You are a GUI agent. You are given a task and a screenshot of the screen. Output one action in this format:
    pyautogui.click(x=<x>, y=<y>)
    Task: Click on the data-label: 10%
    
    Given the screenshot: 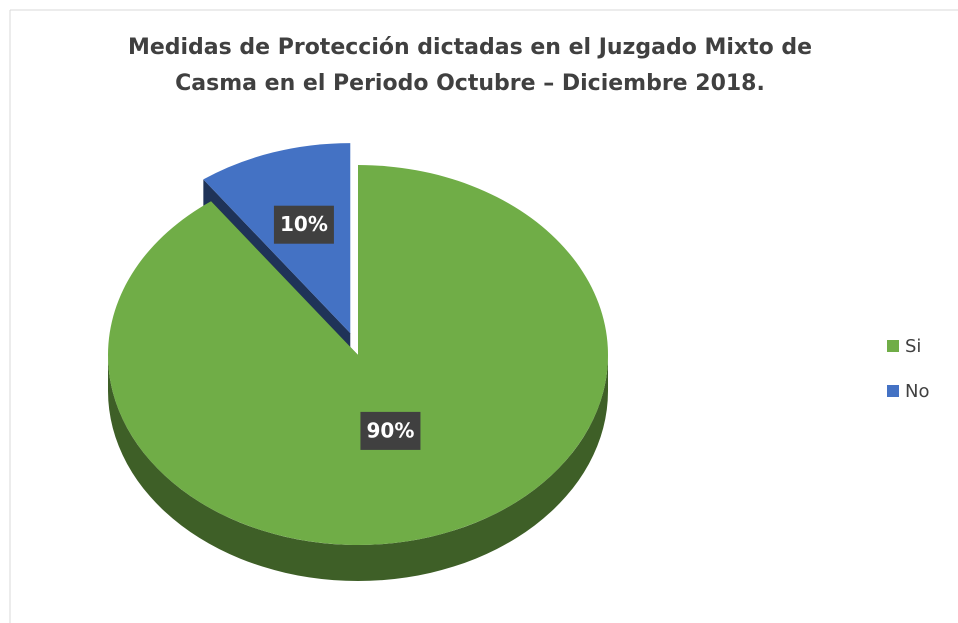 What is the action you would take?
    pyautogui.click(x=304, y=224)
    